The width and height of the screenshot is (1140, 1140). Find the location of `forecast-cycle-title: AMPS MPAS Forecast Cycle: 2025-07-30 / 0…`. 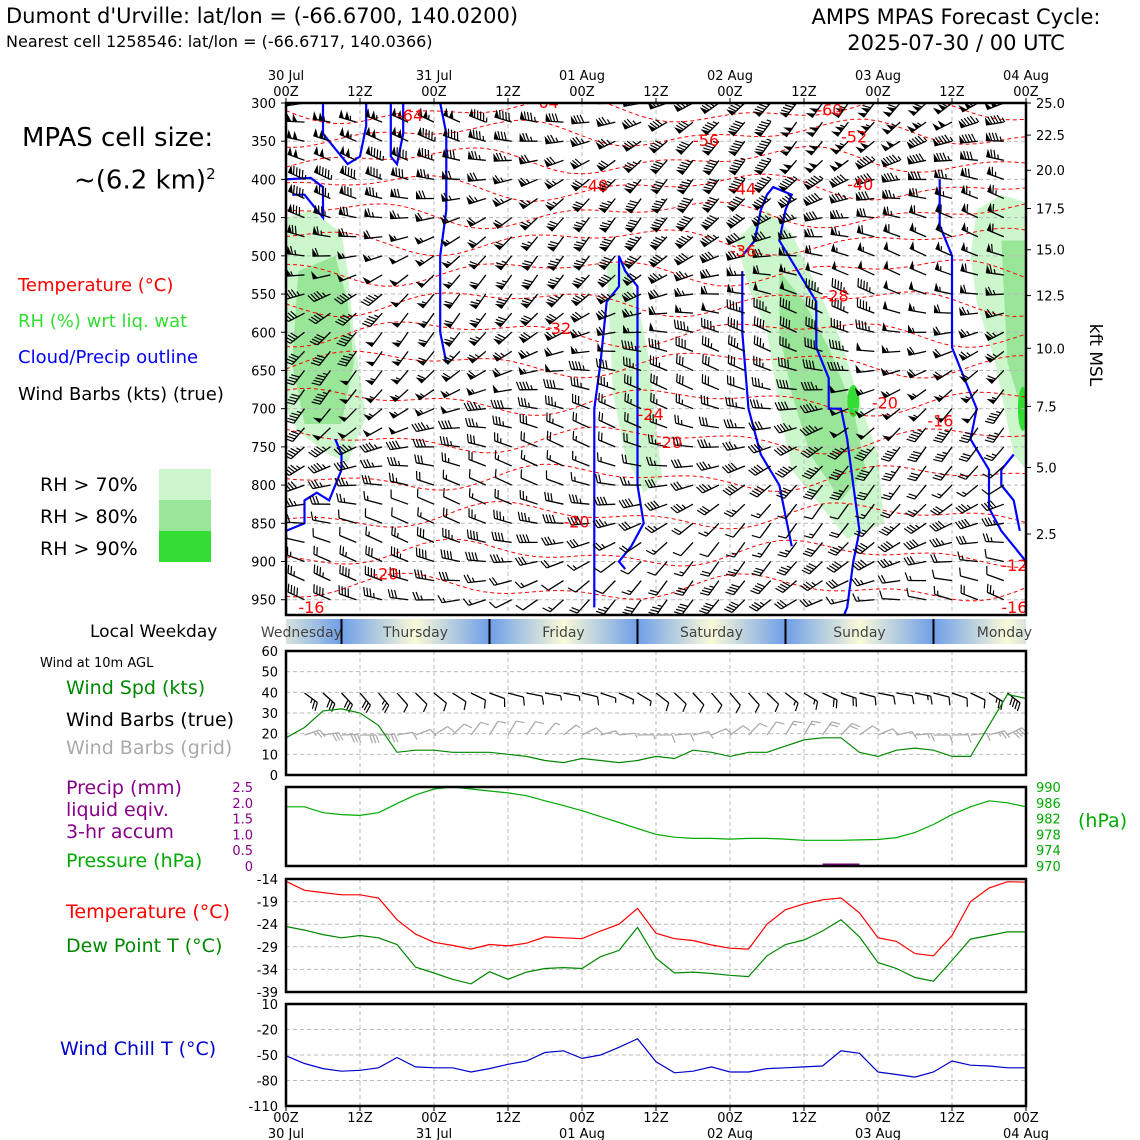

forecast-cycle-title: AMPS MPAS Forecast Cycle: 2025-07-30 / 0… is located at coordinates (955, 30).